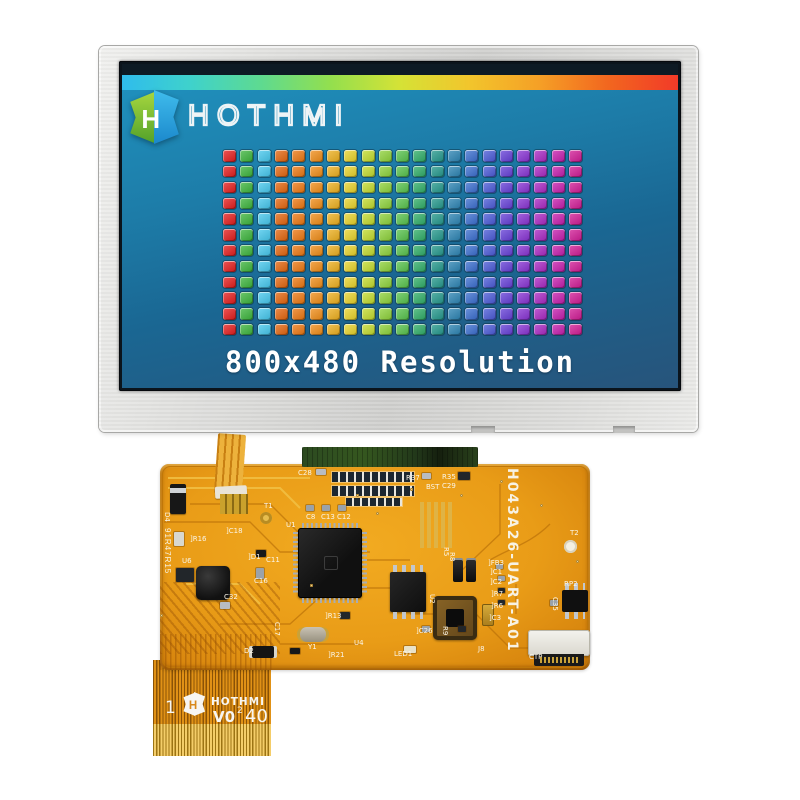 The image size is (800, 800). I want to click on display-flex-cable, so click(390, 457).